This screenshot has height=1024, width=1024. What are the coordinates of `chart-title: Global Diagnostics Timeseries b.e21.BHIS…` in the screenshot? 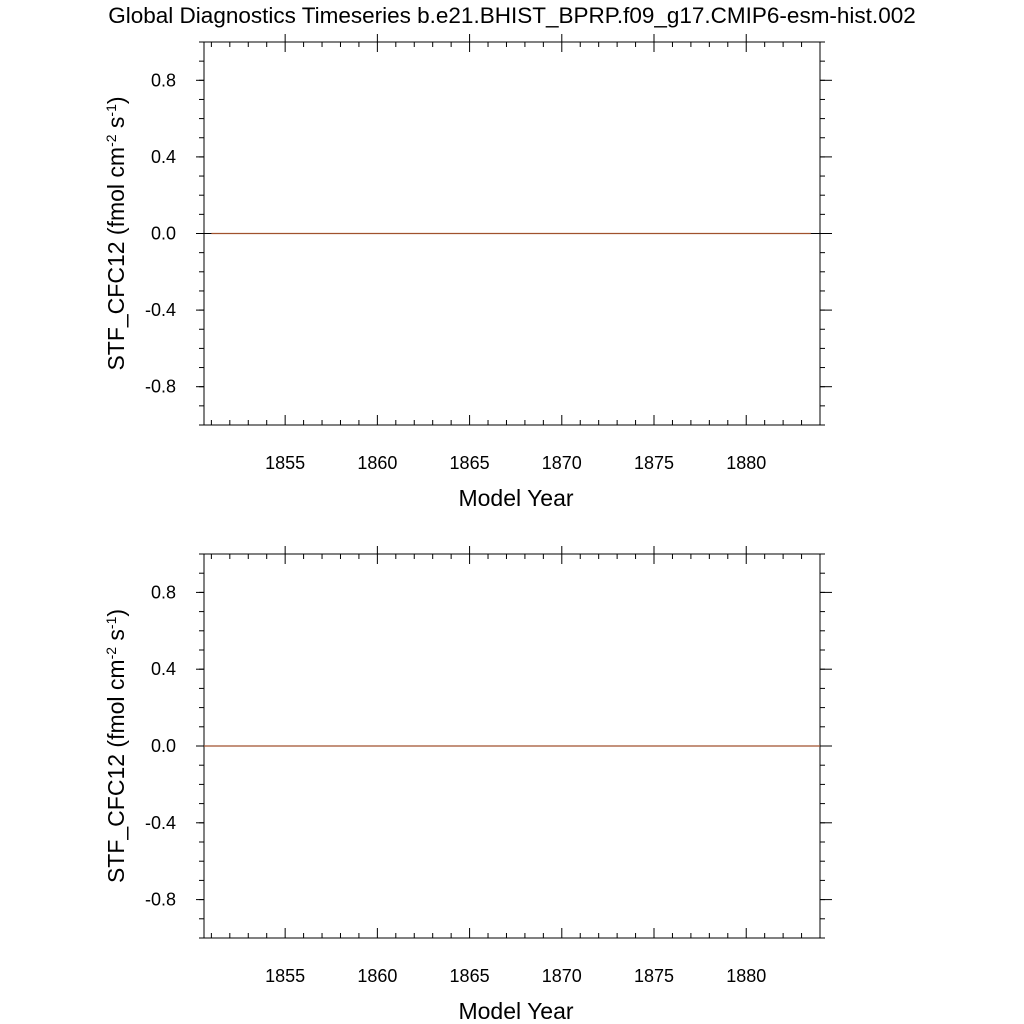 It's located at (512, 15).